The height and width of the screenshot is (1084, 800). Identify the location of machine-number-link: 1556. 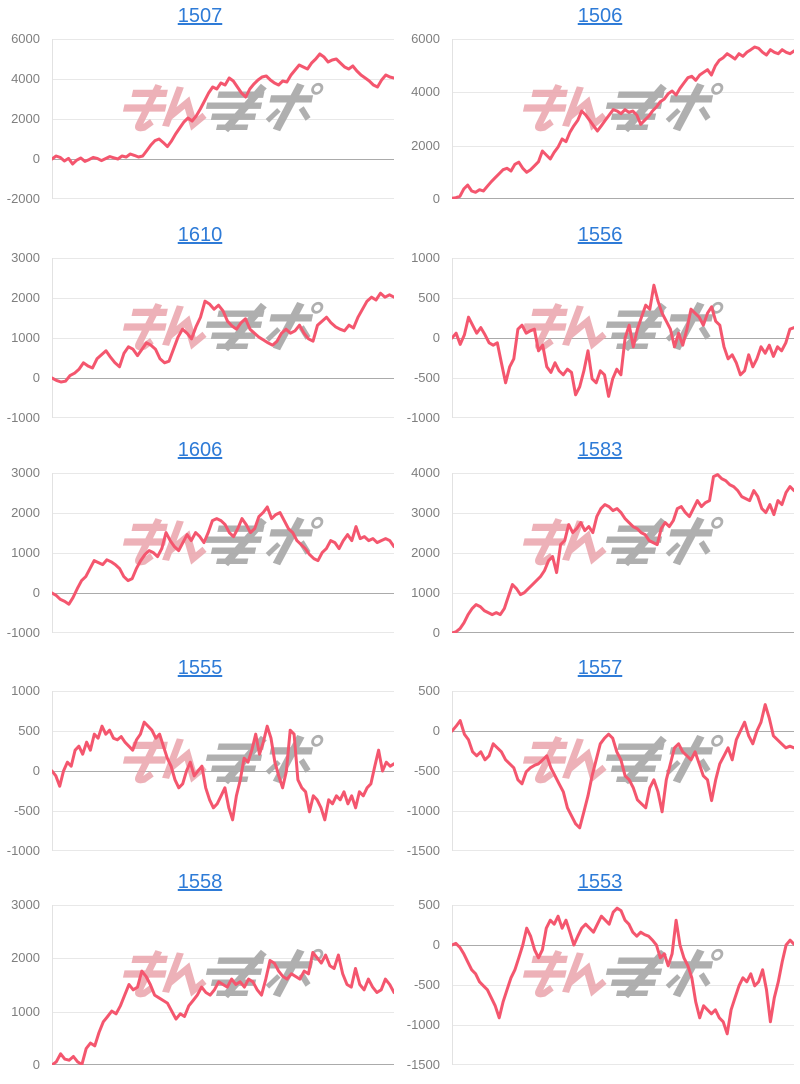
(600, 235).